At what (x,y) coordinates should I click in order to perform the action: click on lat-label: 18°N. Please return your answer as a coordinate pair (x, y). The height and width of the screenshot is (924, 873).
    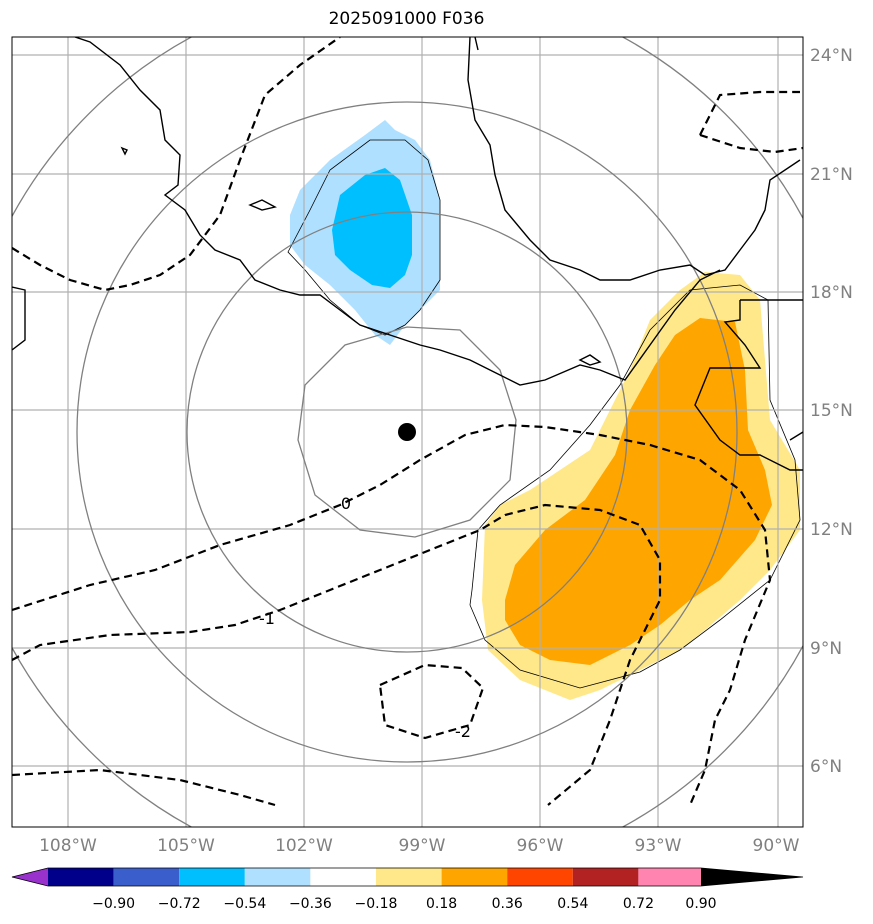
    Looking at the image, I should click on (831, 293).